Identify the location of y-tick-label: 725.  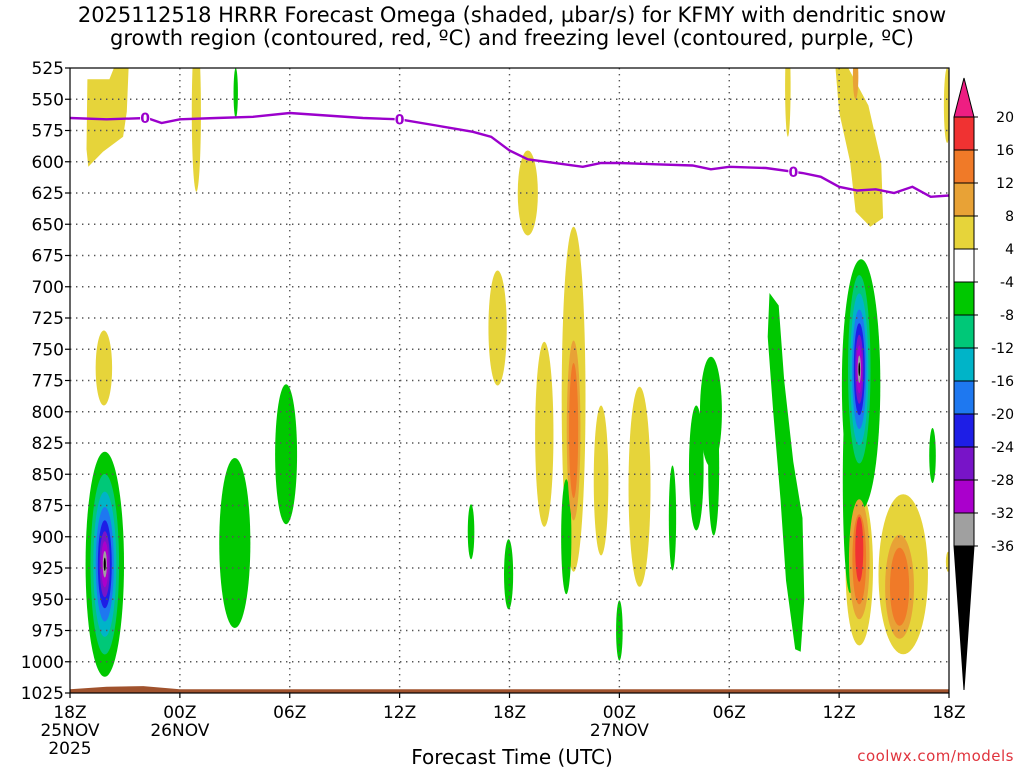
(48, 319).